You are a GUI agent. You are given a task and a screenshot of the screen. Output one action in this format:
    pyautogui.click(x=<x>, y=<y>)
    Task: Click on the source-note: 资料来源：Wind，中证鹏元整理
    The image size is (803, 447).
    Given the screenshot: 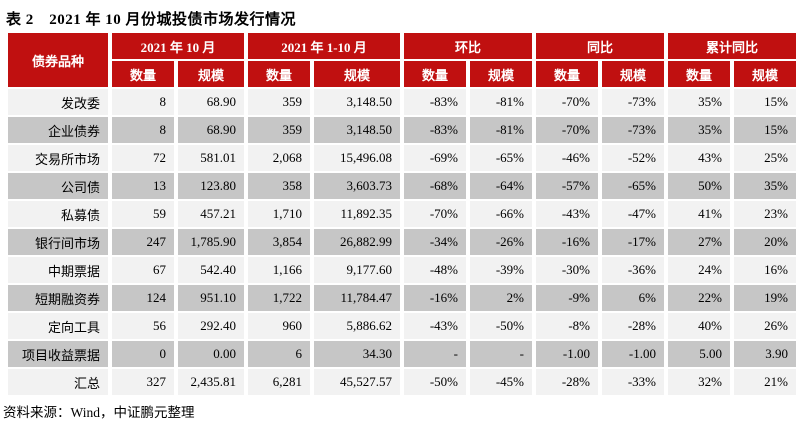 What is the action you would take?
    pyautogui.click(x=99, y=412)
    